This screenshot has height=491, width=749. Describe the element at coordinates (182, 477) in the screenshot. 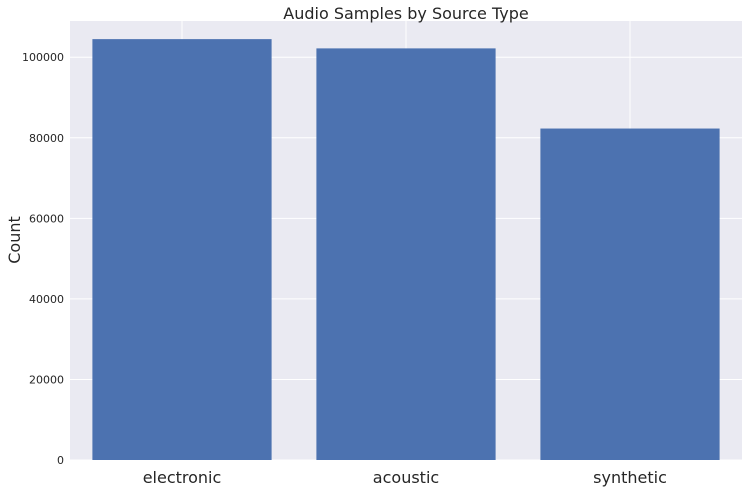

I see `x-tick-label: electronic` at that location.